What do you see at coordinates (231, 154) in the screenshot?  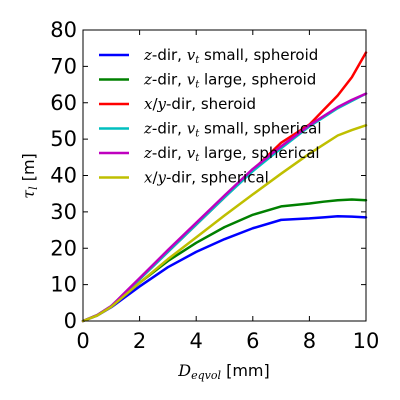 I see `legend-label-5: z-dir, vt large, spherical` at bounding box center [231, 154].